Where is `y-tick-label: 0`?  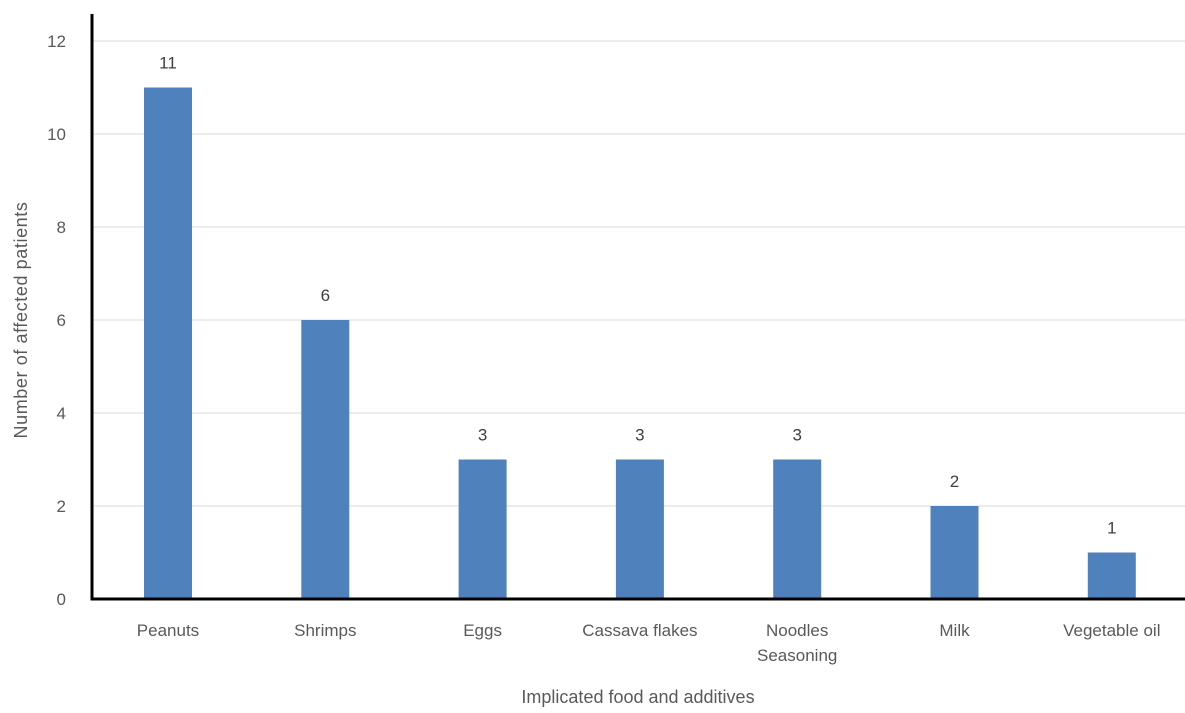
y-tick-label: 0 is located at coordinates (61, 599).